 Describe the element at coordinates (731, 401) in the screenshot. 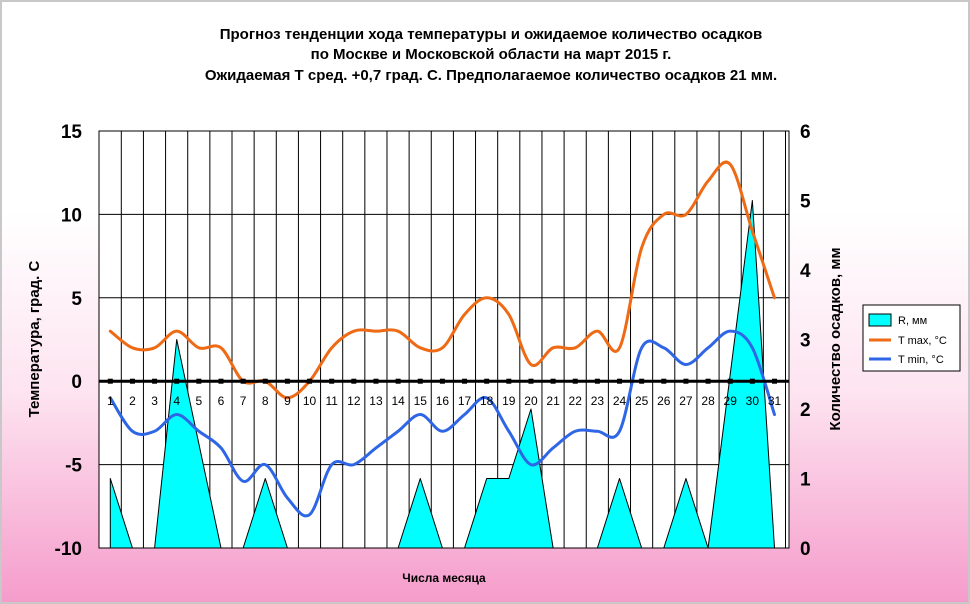

I see `x-tick-label-29: 29` at that location.